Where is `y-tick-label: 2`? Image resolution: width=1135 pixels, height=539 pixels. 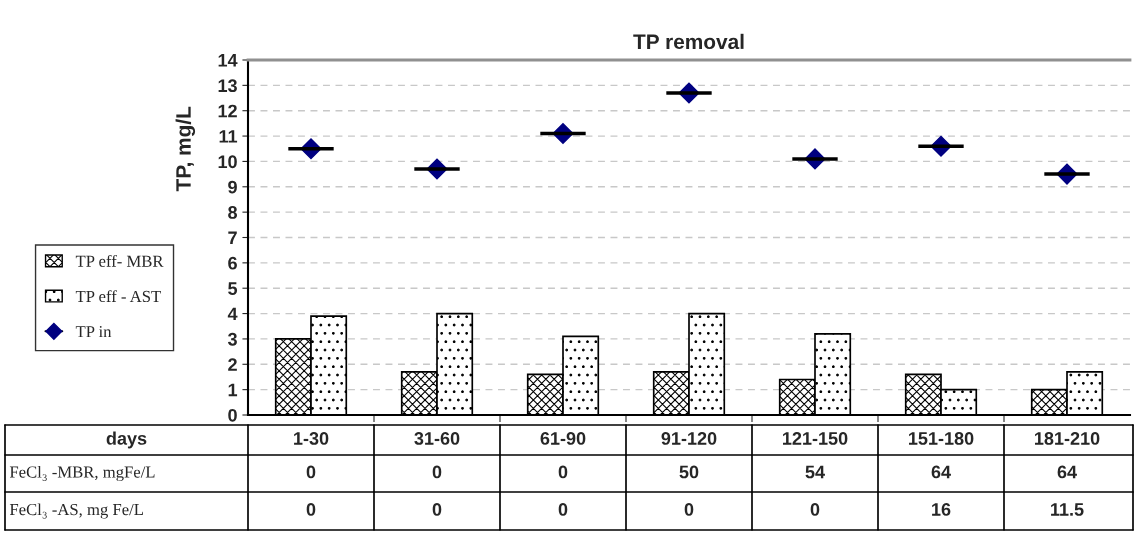
y-tick-label: 2 is located at coordinates (232, 364).